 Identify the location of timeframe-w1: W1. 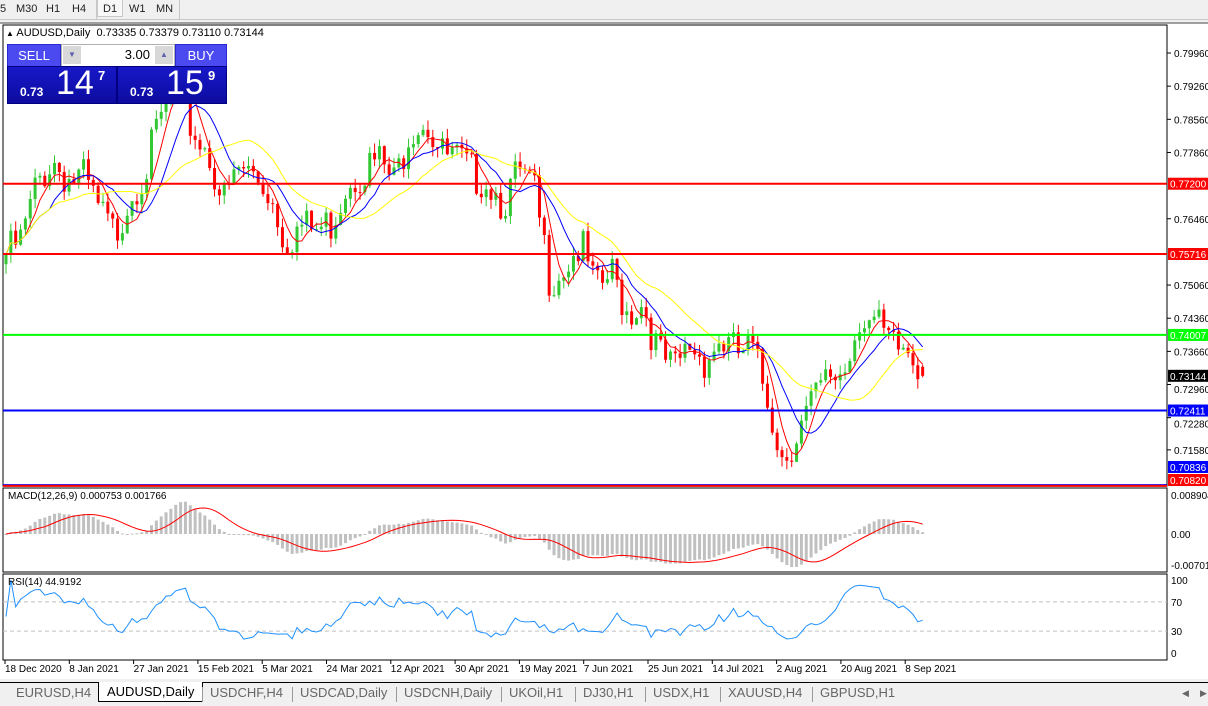
(137, 9).